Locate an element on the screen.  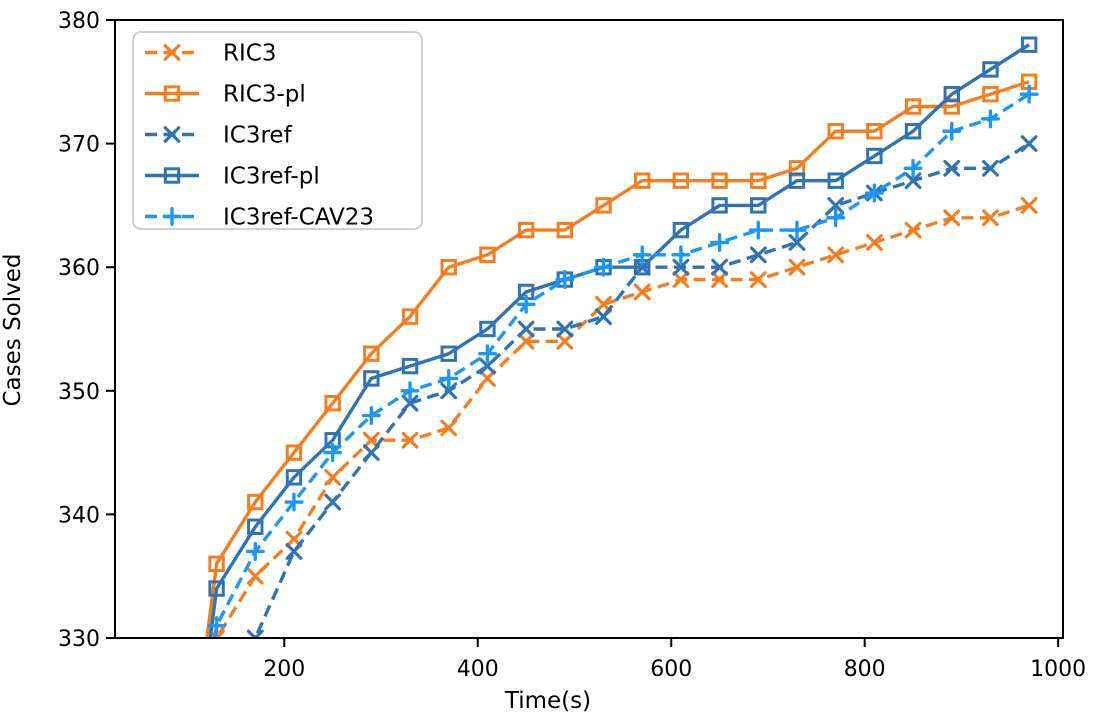
x-tick-label-600: 600 is located at coordinates (671, 669).